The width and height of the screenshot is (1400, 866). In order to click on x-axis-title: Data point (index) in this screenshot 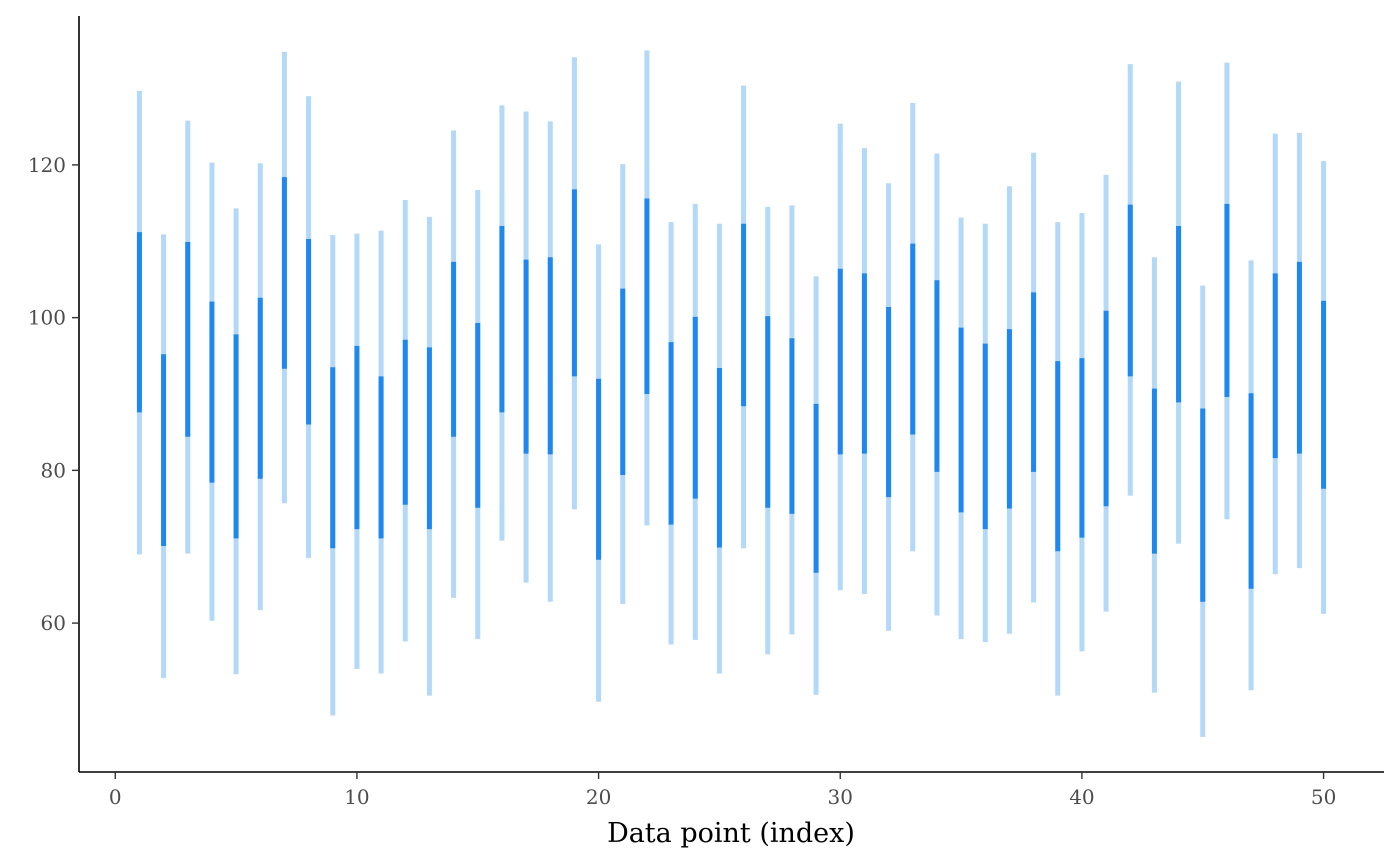, I will do `click(731, 833)`.